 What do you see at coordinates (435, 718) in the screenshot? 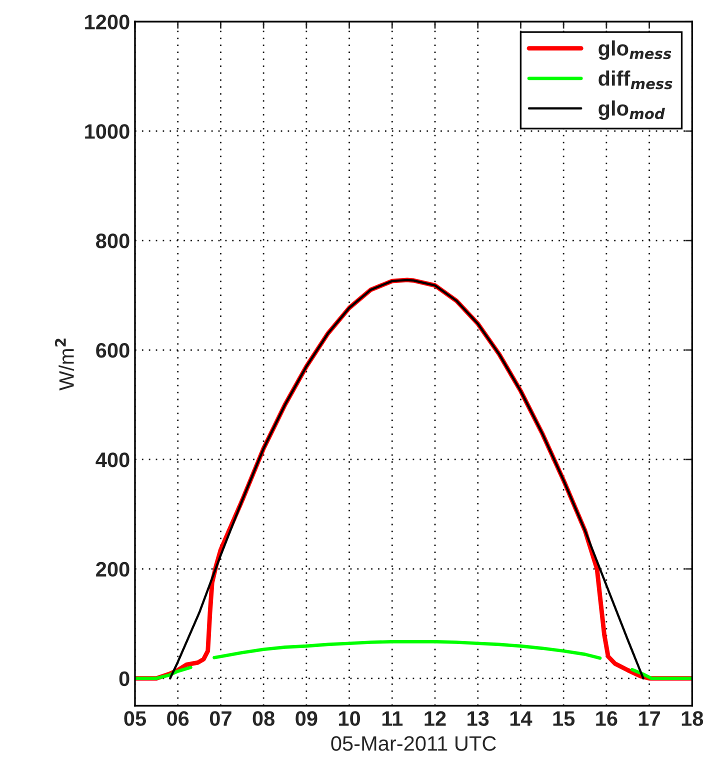
I see `x-tick-label: 12` at bounding box center [435, 718].